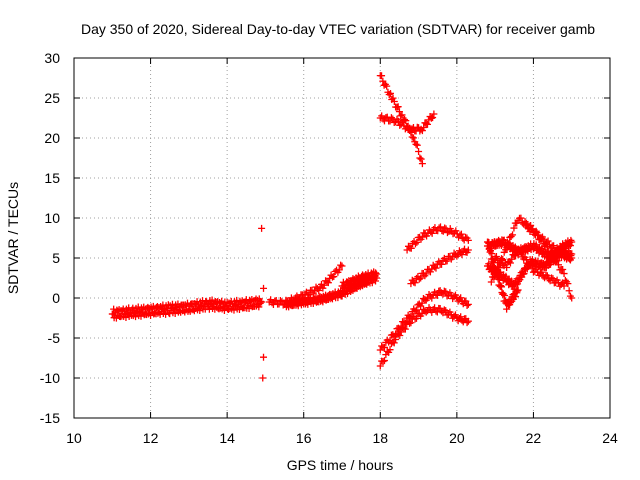  I want to click on y-tick-label: 5, so click(56, 258).